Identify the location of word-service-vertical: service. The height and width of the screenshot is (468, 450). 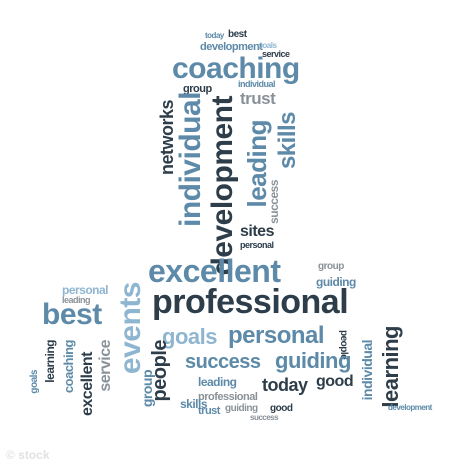
(105, 366).